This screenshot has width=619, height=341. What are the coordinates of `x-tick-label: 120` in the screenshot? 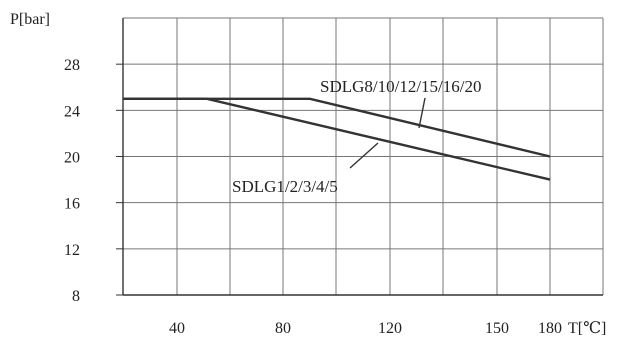 It's located at (390, 328).